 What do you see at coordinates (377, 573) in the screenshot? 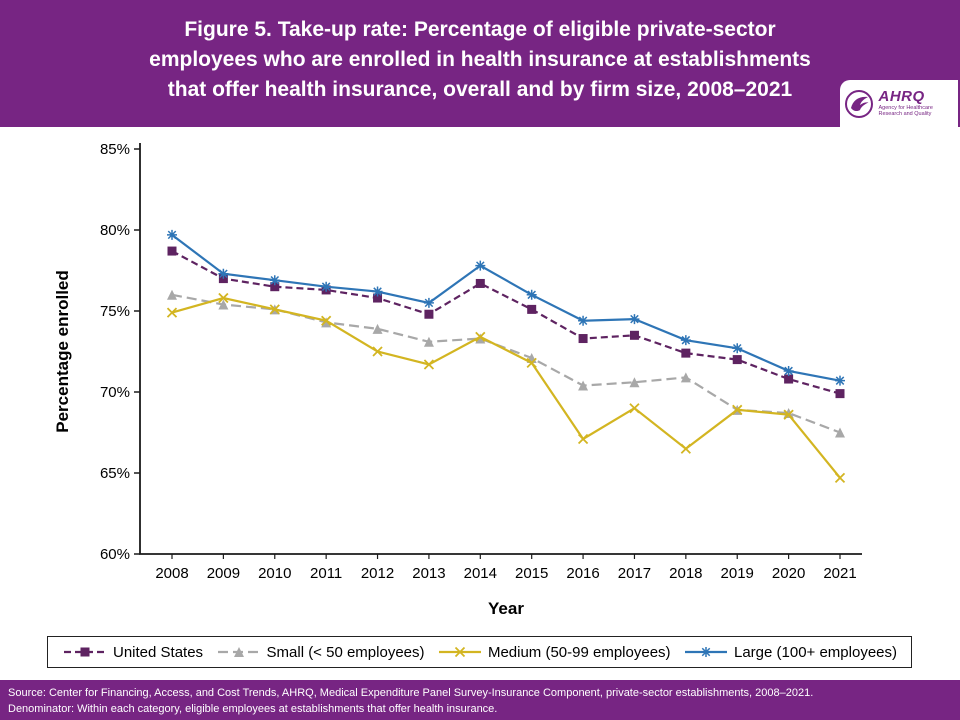
I see `x-tick-label: 2012` at bounding box center [377, 573].